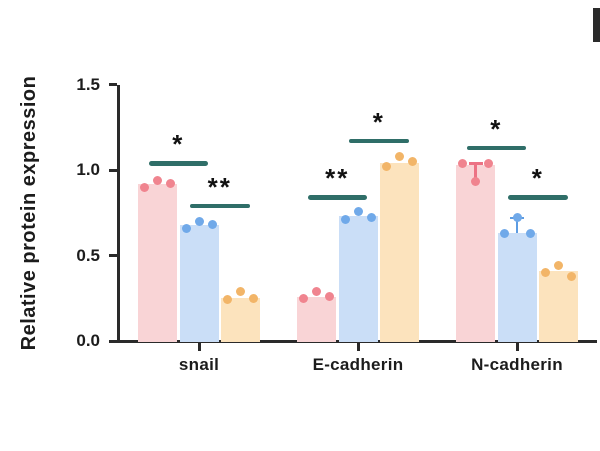  What do you see at coordinates (358, 279) in the screenshot?
I see `bar-E-cadherin-blue` at bounding box center [358, 279].